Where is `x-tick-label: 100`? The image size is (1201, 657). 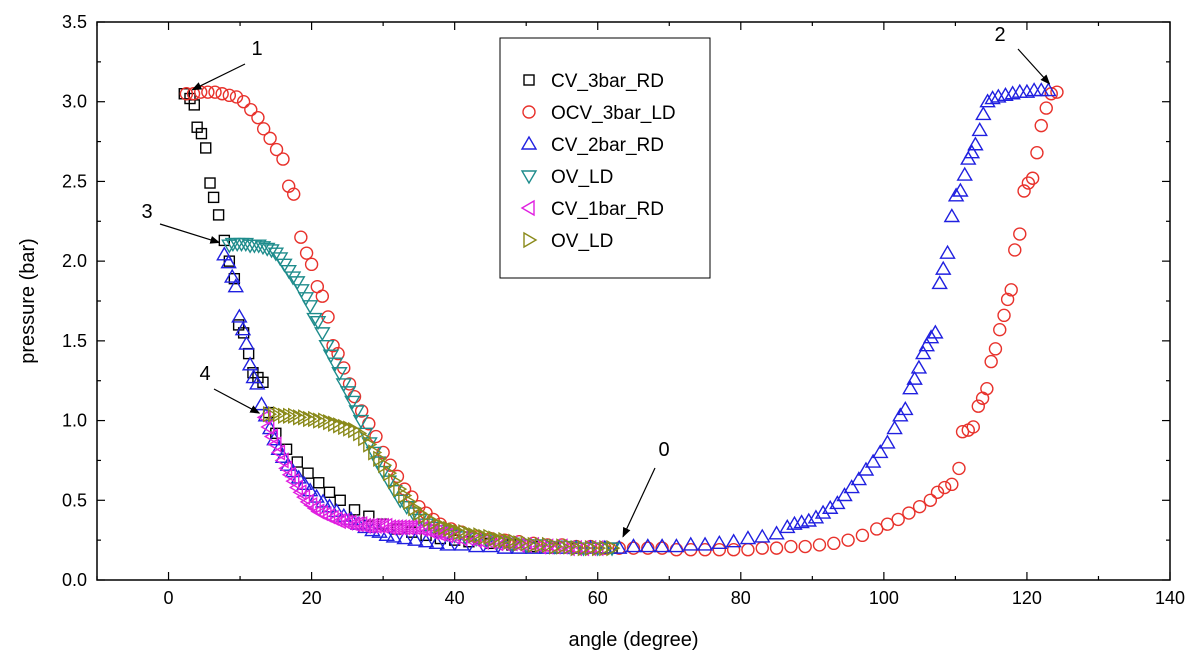
x-tick-label: 100 is located at coordinates (884, 598).